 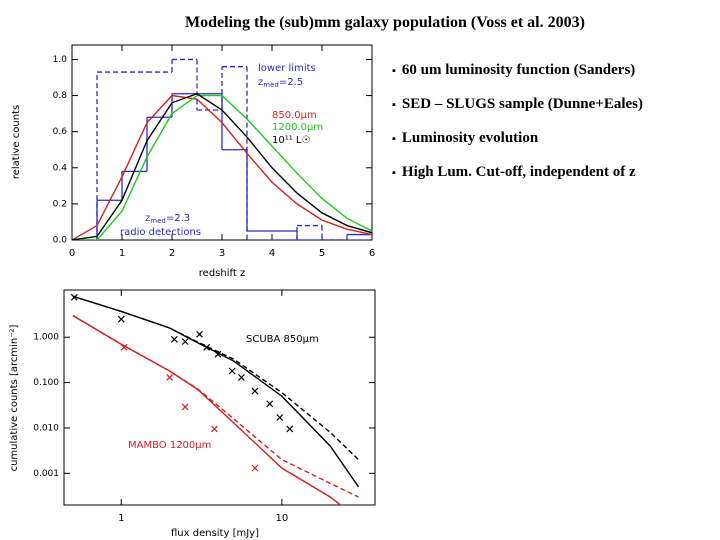 What do you see at coordinates (372, 253) in the screenshot?
I see `x-tick-label: 6` at bounding box center [372, 253].